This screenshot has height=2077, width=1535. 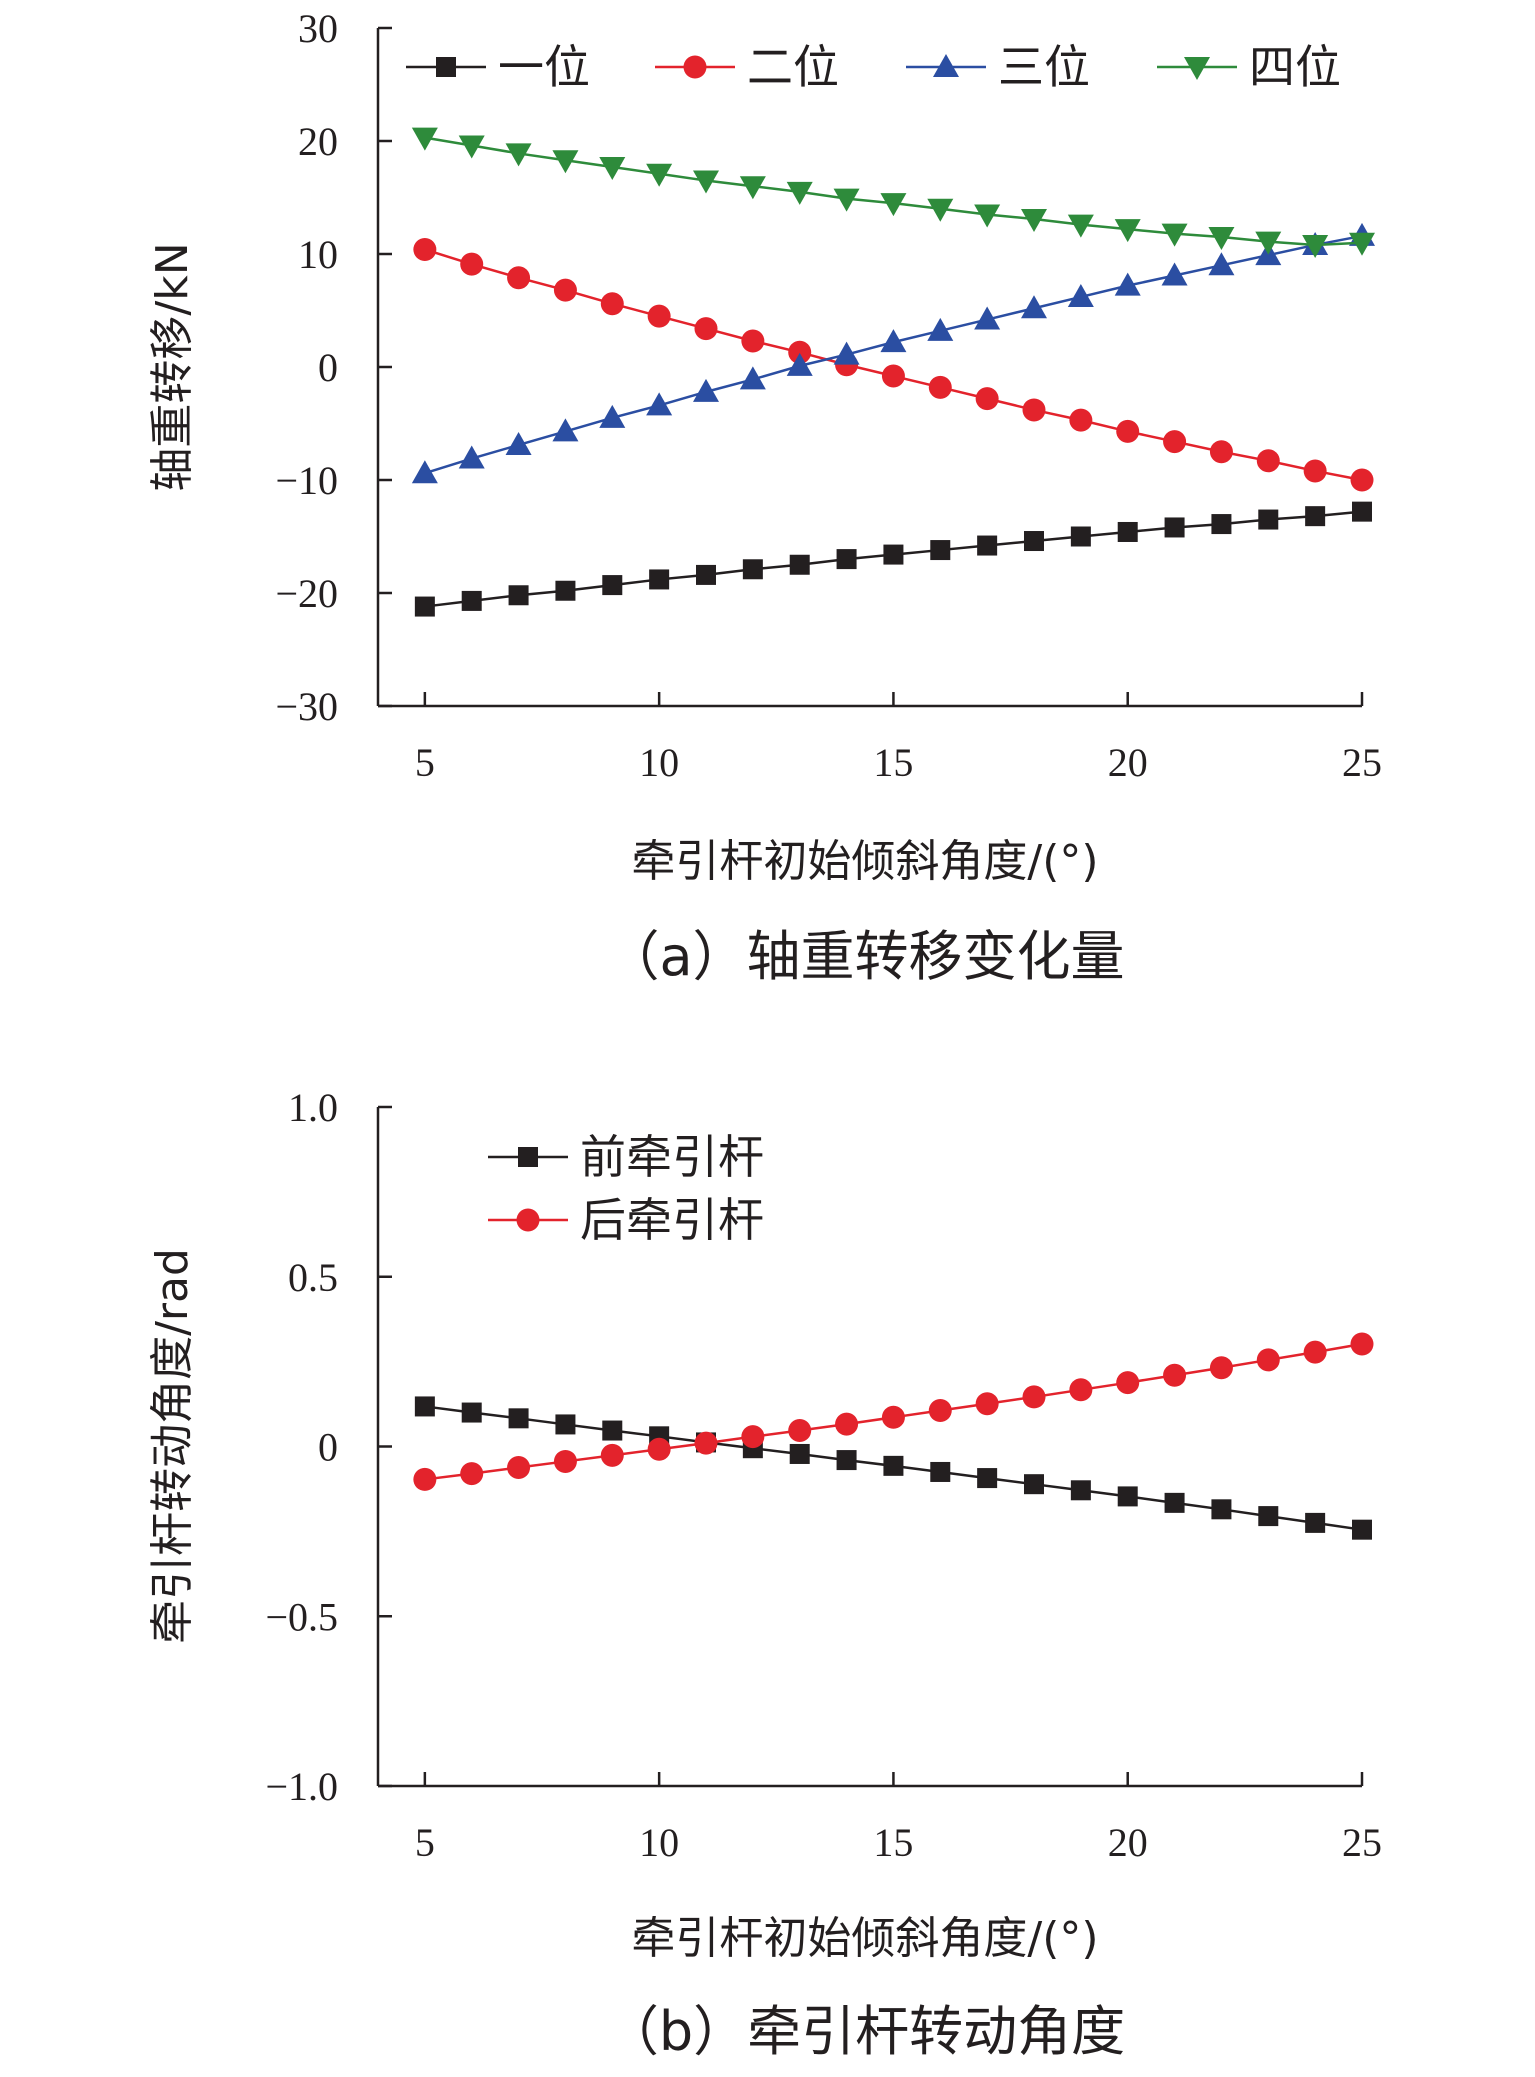 I want to click on panel-b-y-axis-title: 牵引杆转动角度/rad, so click(x=172, y=1446).